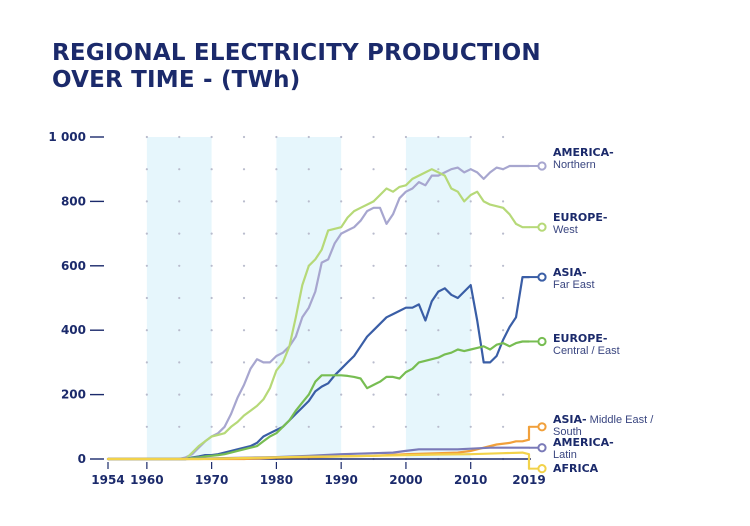  I want to click on series-label-rest: Middle East /, so click(621, 420).